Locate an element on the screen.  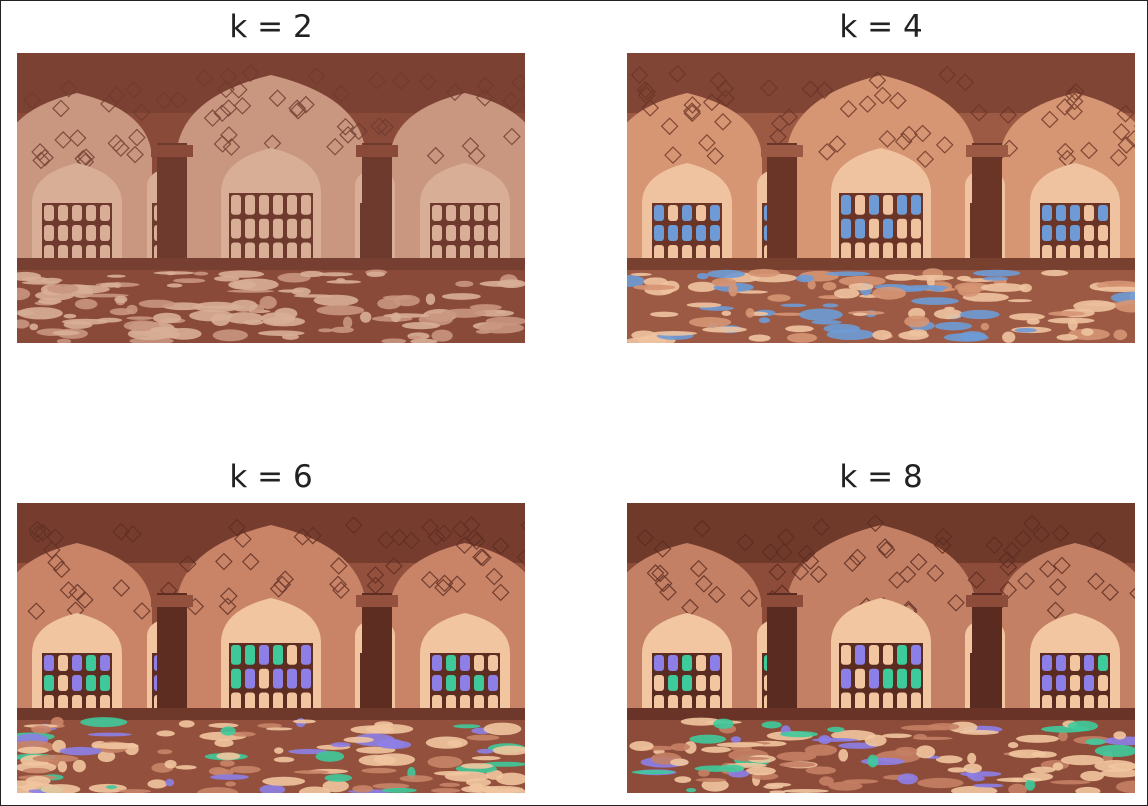
panel-title-k6: k = 6 is located at coordinates (271, 477).